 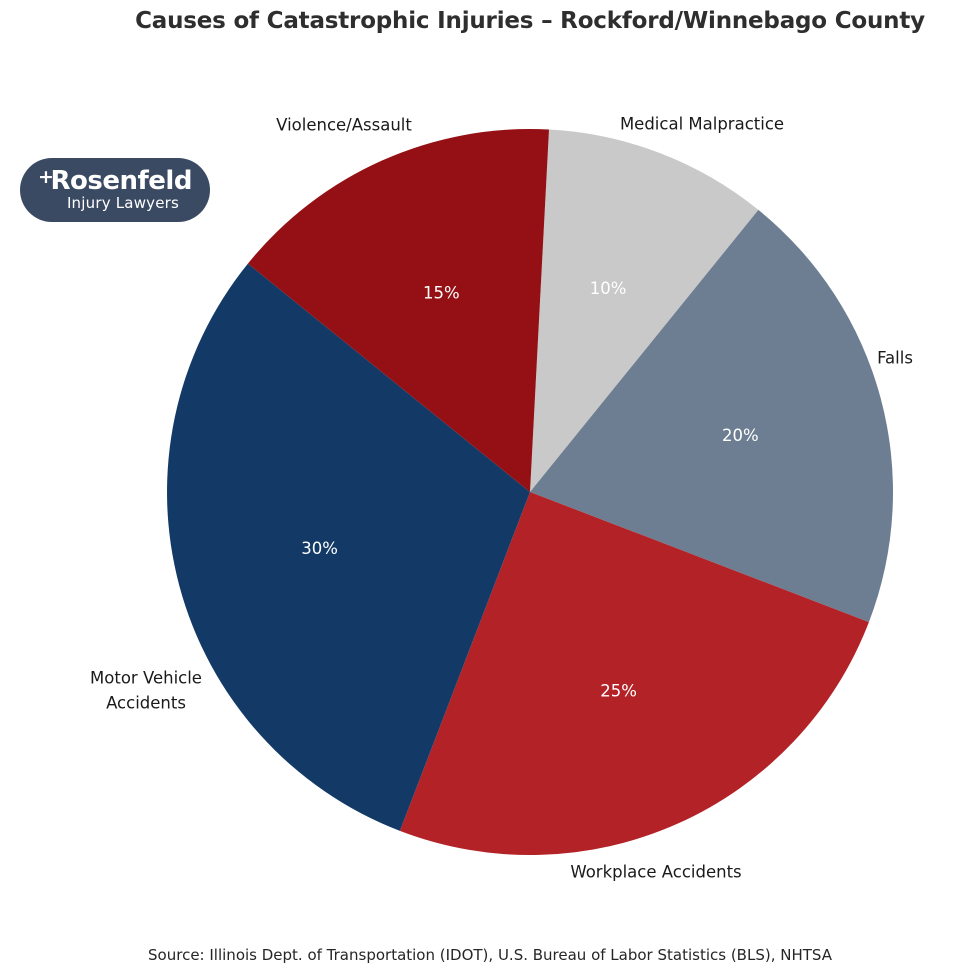 I want to click on logo-brand-line: + Rosenfeld, so click(x=115, y=181).